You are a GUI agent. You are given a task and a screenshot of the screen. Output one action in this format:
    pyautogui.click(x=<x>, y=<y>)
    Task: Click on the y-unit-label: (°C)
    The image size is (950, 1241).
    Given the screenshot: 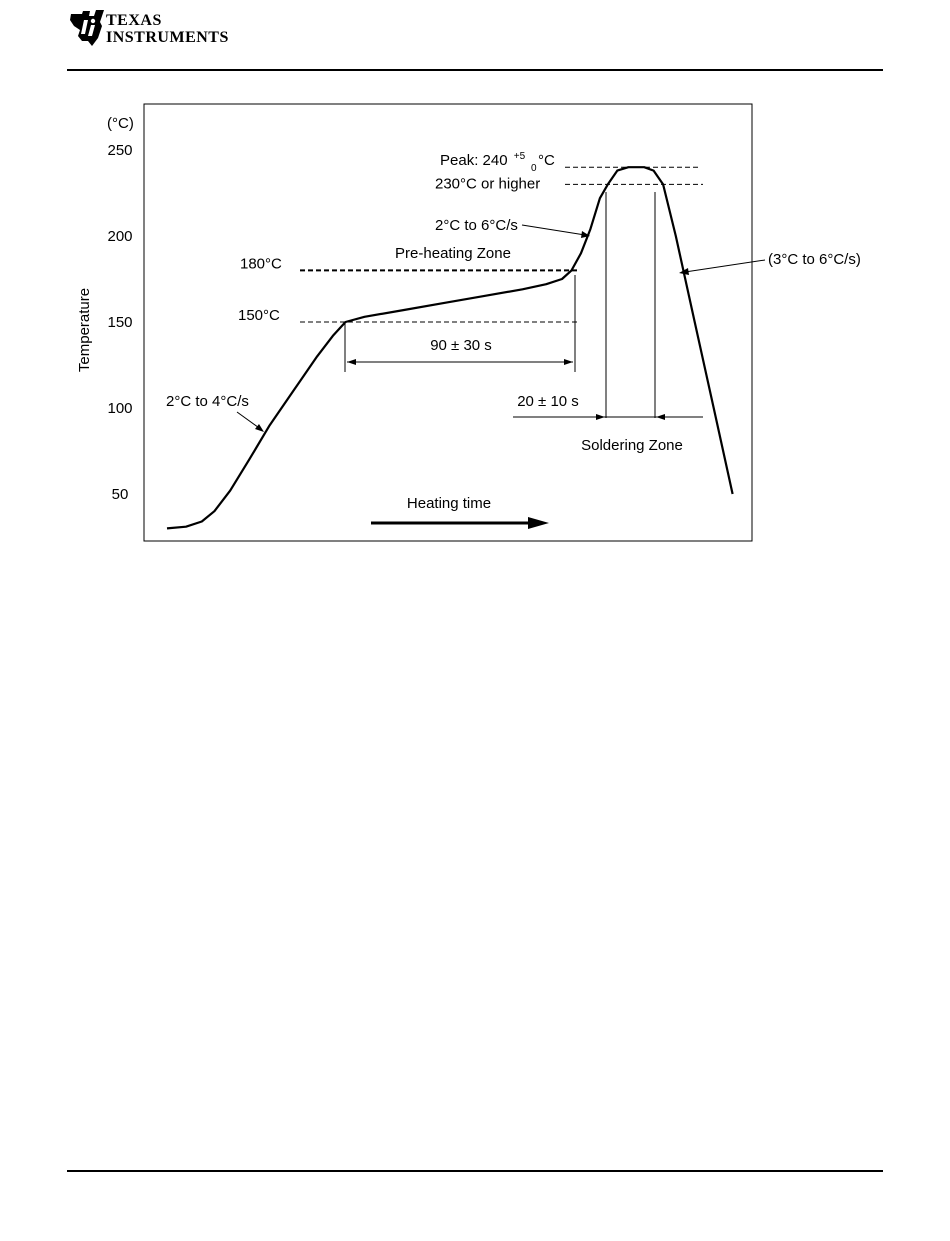 What is the action you would take?
    pyautogui.click(x=120, y=123)
    